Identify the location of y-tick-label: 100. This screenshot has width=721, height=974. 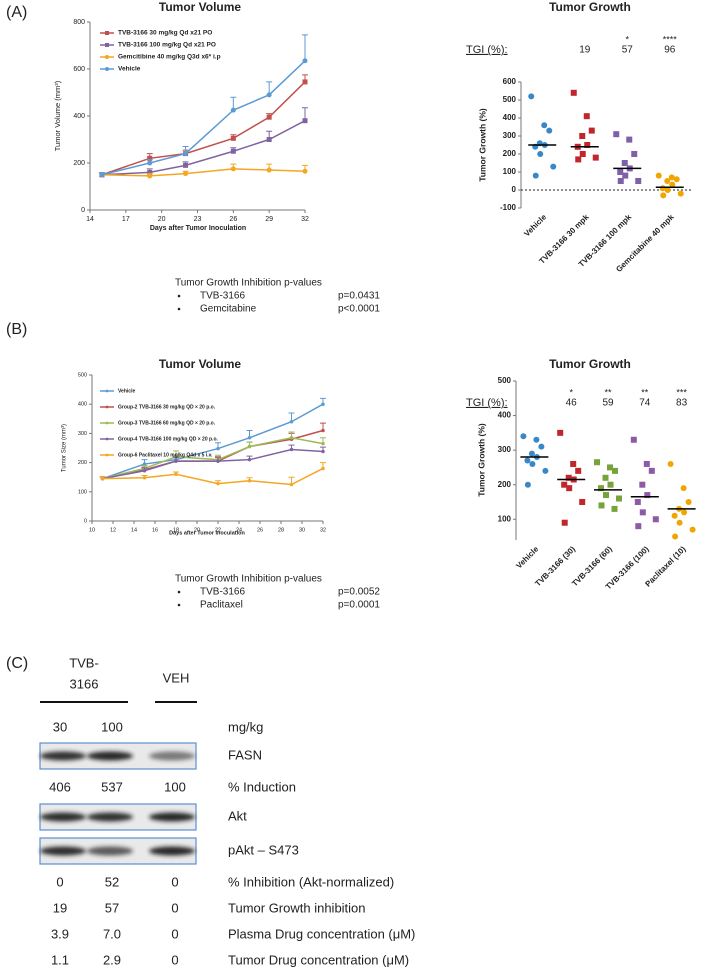
(505, 518).